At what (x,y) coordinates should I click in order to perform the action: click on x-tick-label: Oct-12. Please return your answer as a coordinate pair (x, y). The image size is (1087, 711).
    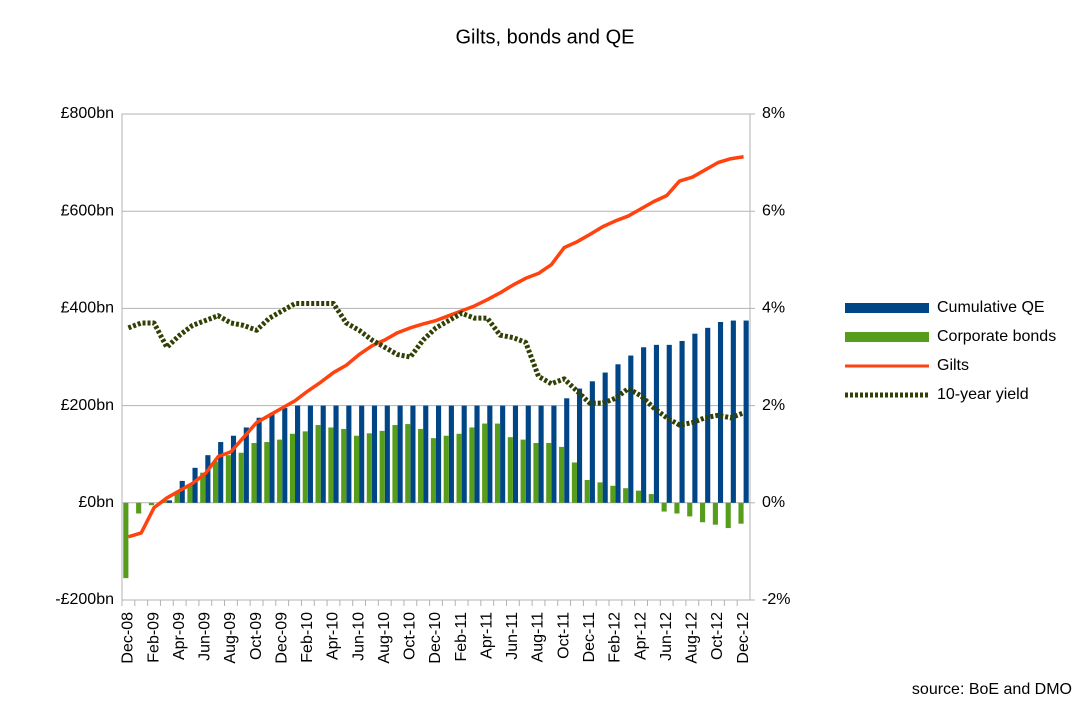
    Looking at the image, I should click on (717, 636).